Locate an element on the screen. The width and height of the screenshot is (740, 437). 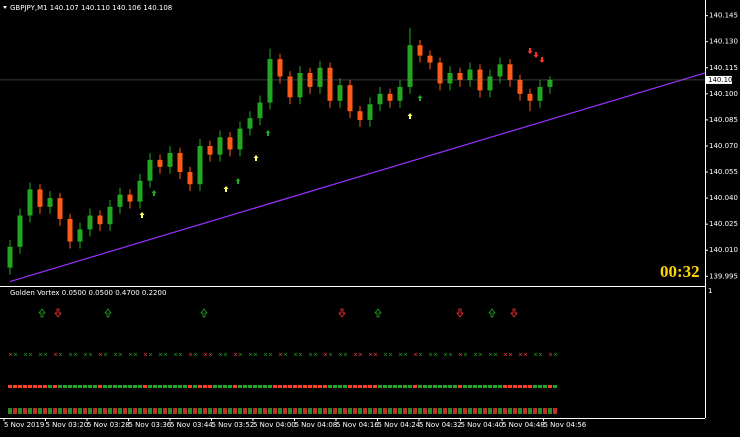
time-label: 5 Nov 03:20 is located at coordinates (67, 425).